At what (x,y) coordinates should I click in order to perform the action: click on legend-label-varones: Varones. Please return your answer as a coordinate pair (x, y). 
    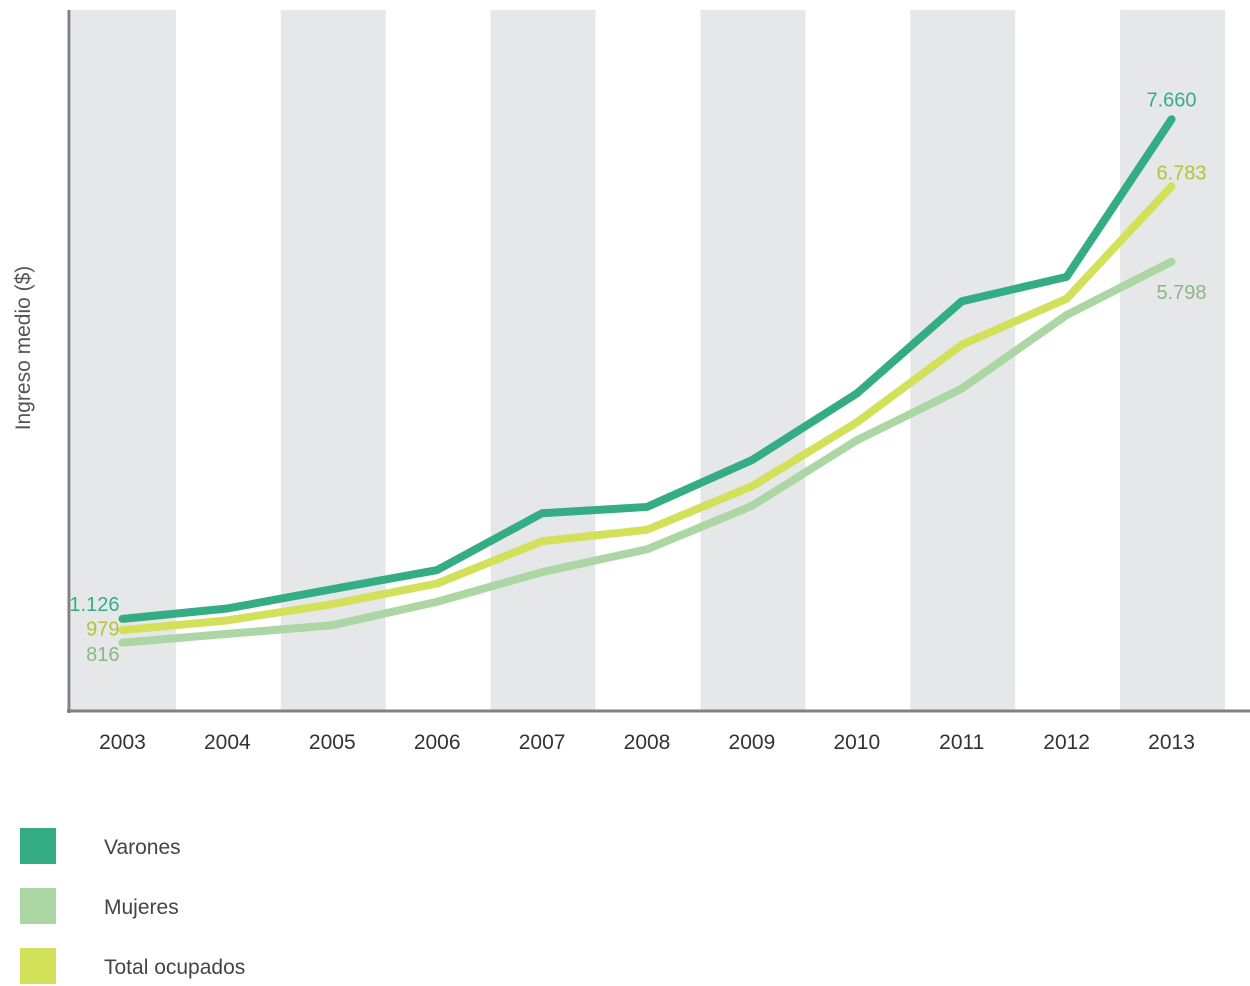
    Looking at the image, I should click on (142, 847).